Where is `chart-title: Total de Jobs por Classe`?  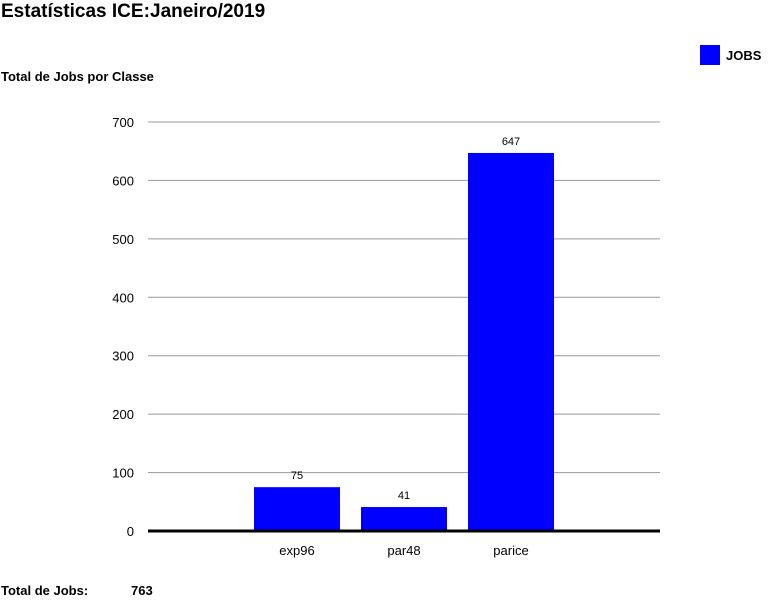 chart-title: Total de Jobs por Classe is located at coordinates (77, 76).